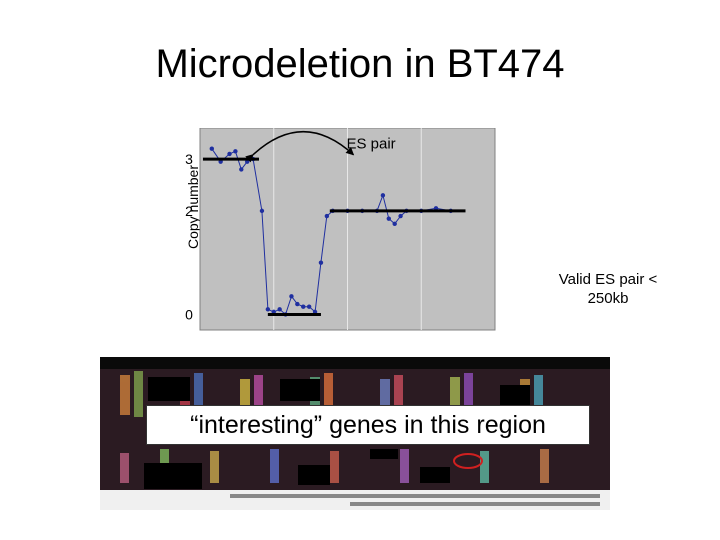 This screenshot has width=720, height=540. I want to click on y-tick-label-2: 0, so click(189, 314).